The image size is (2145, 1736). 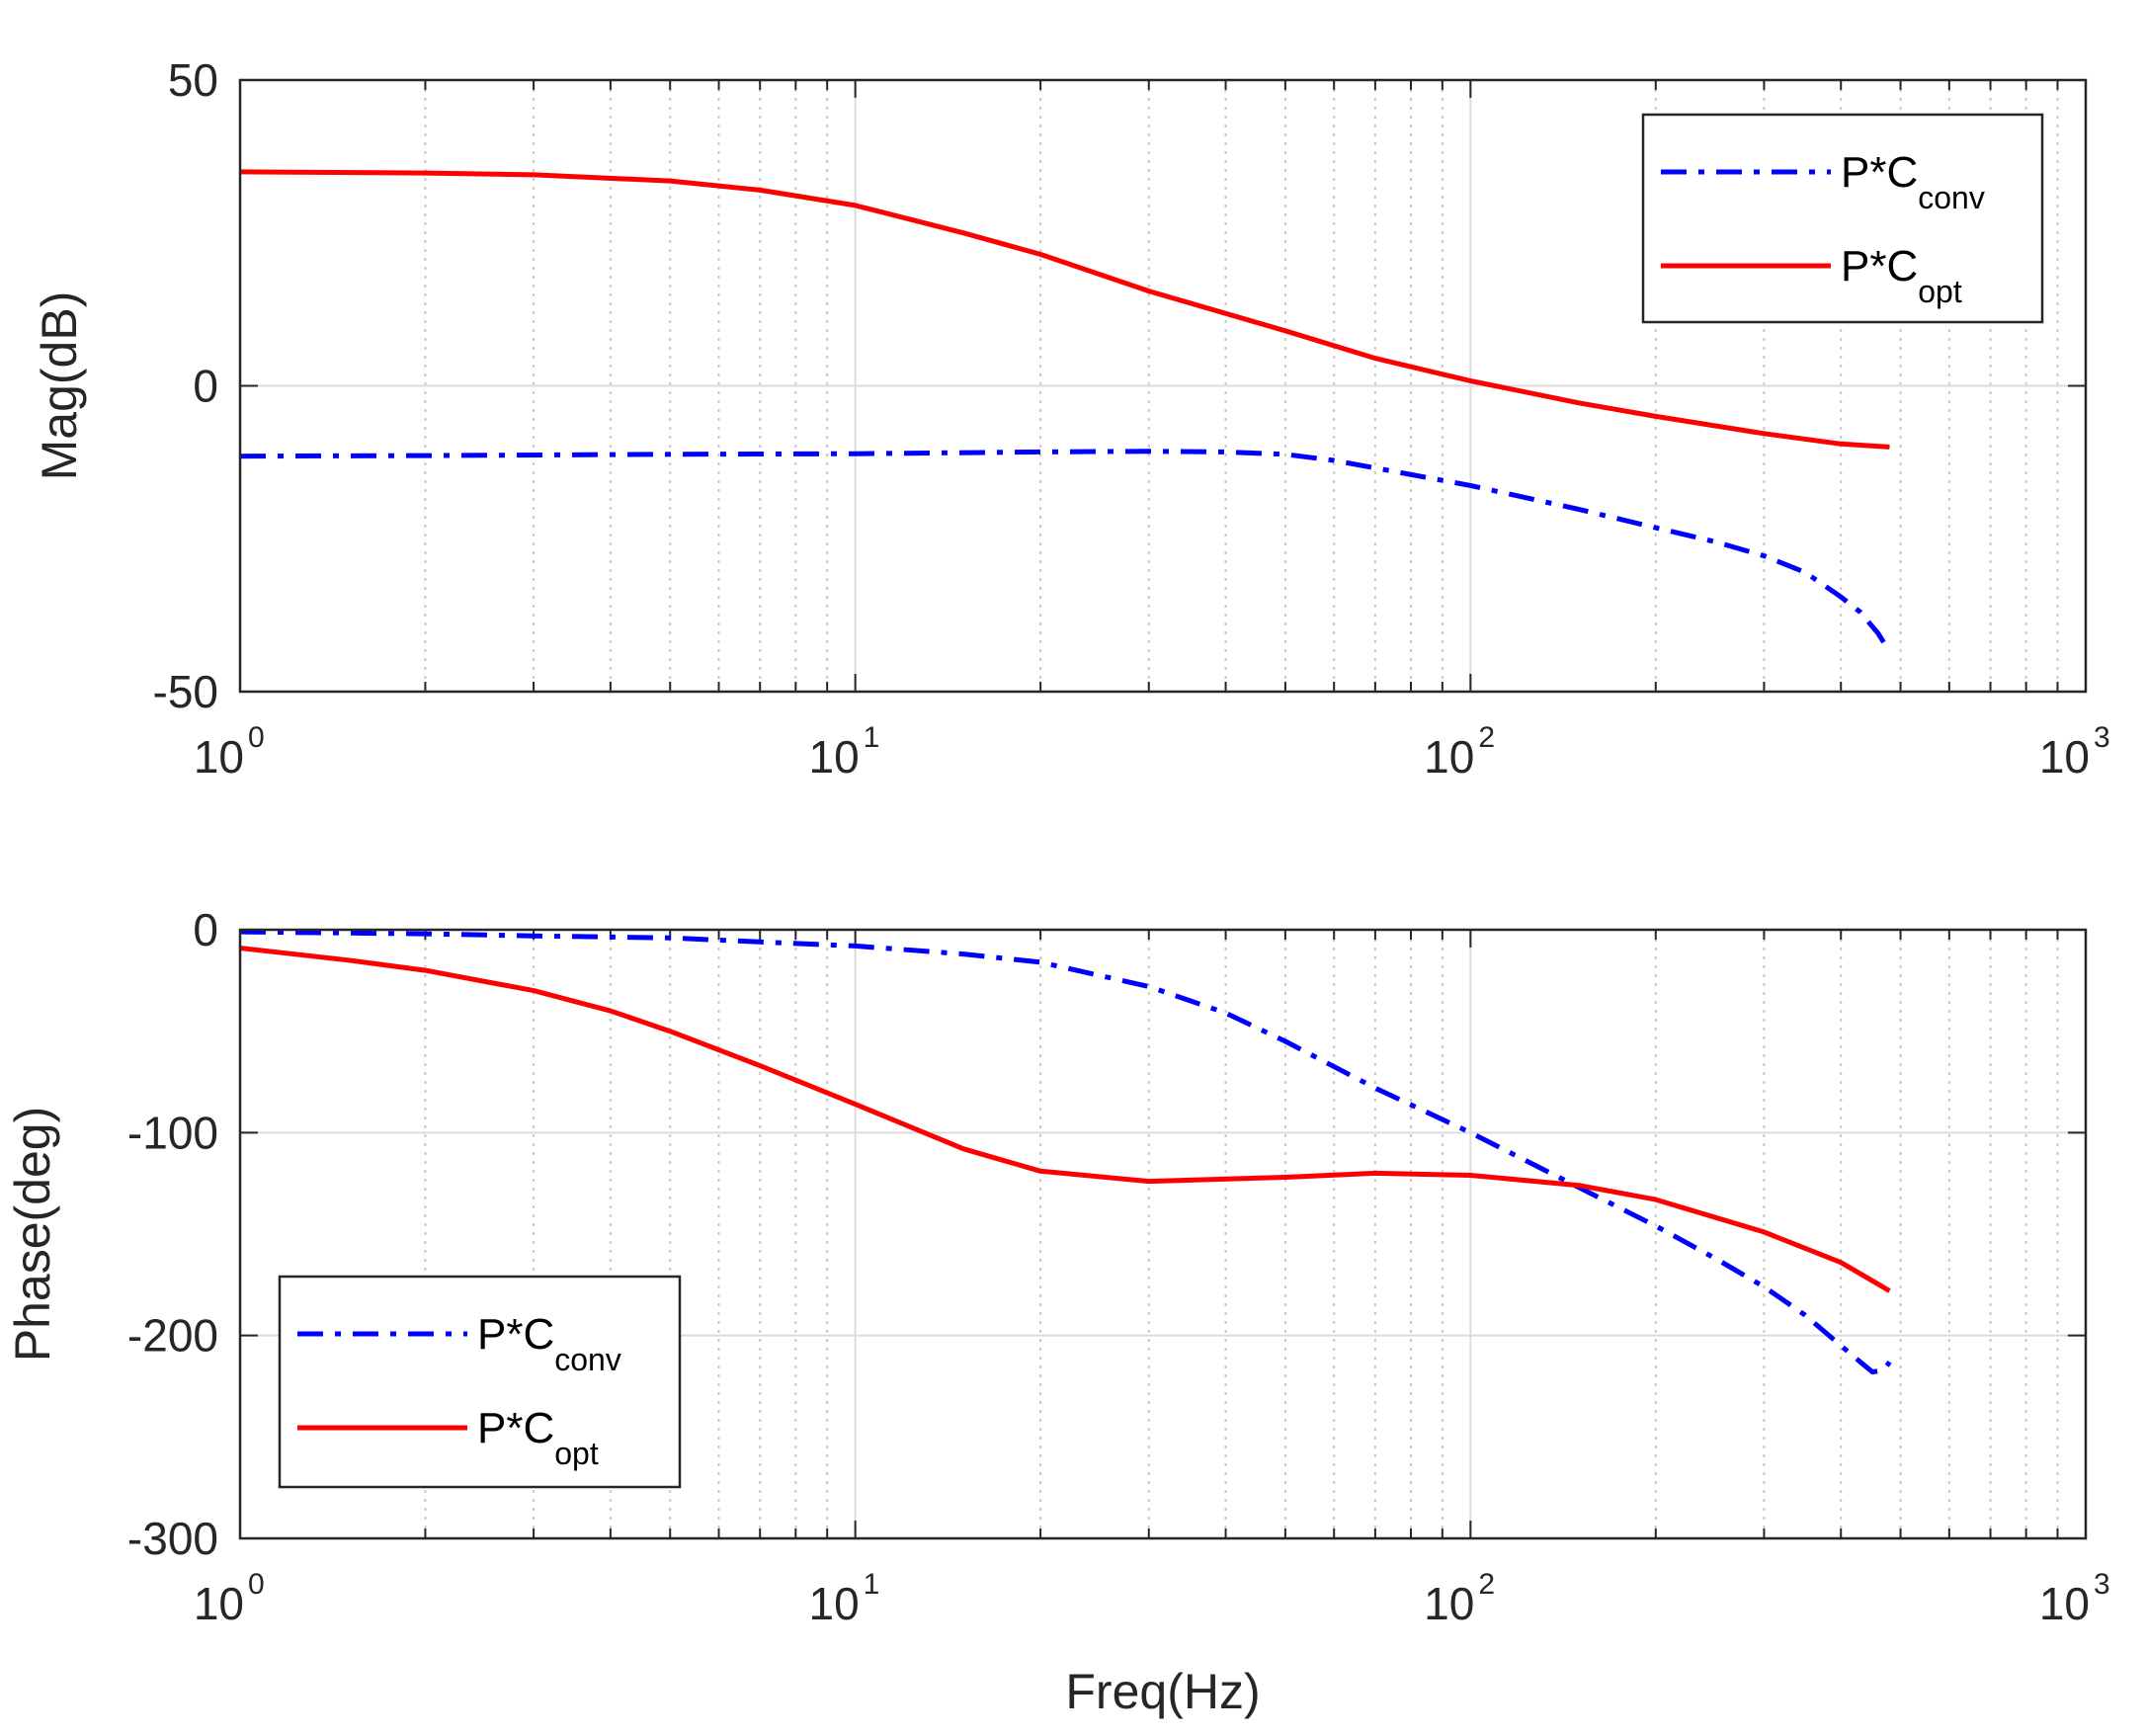 What do you see at coordinates (1064, 309) in the screenshot?
I see `magnitude-series-opt-line` at bounding box center [1064, 309].